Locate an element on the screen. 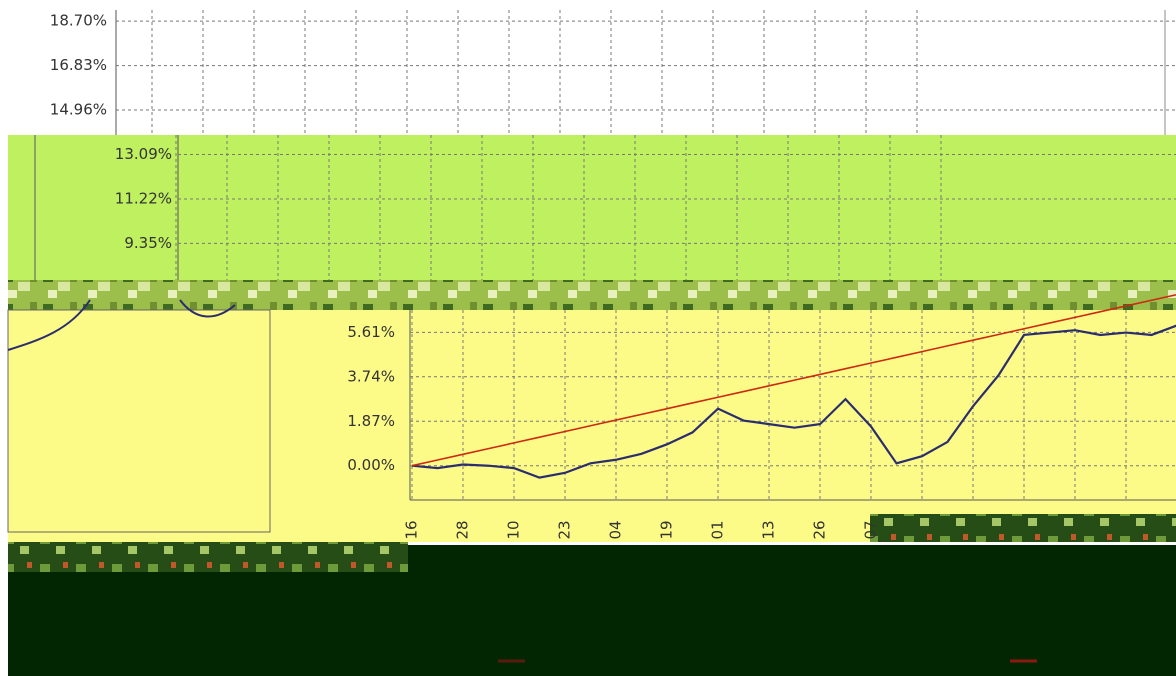 This screenshot has width=1176, height=676. x-tick-label: 04 is located at coordinates (616, 529).